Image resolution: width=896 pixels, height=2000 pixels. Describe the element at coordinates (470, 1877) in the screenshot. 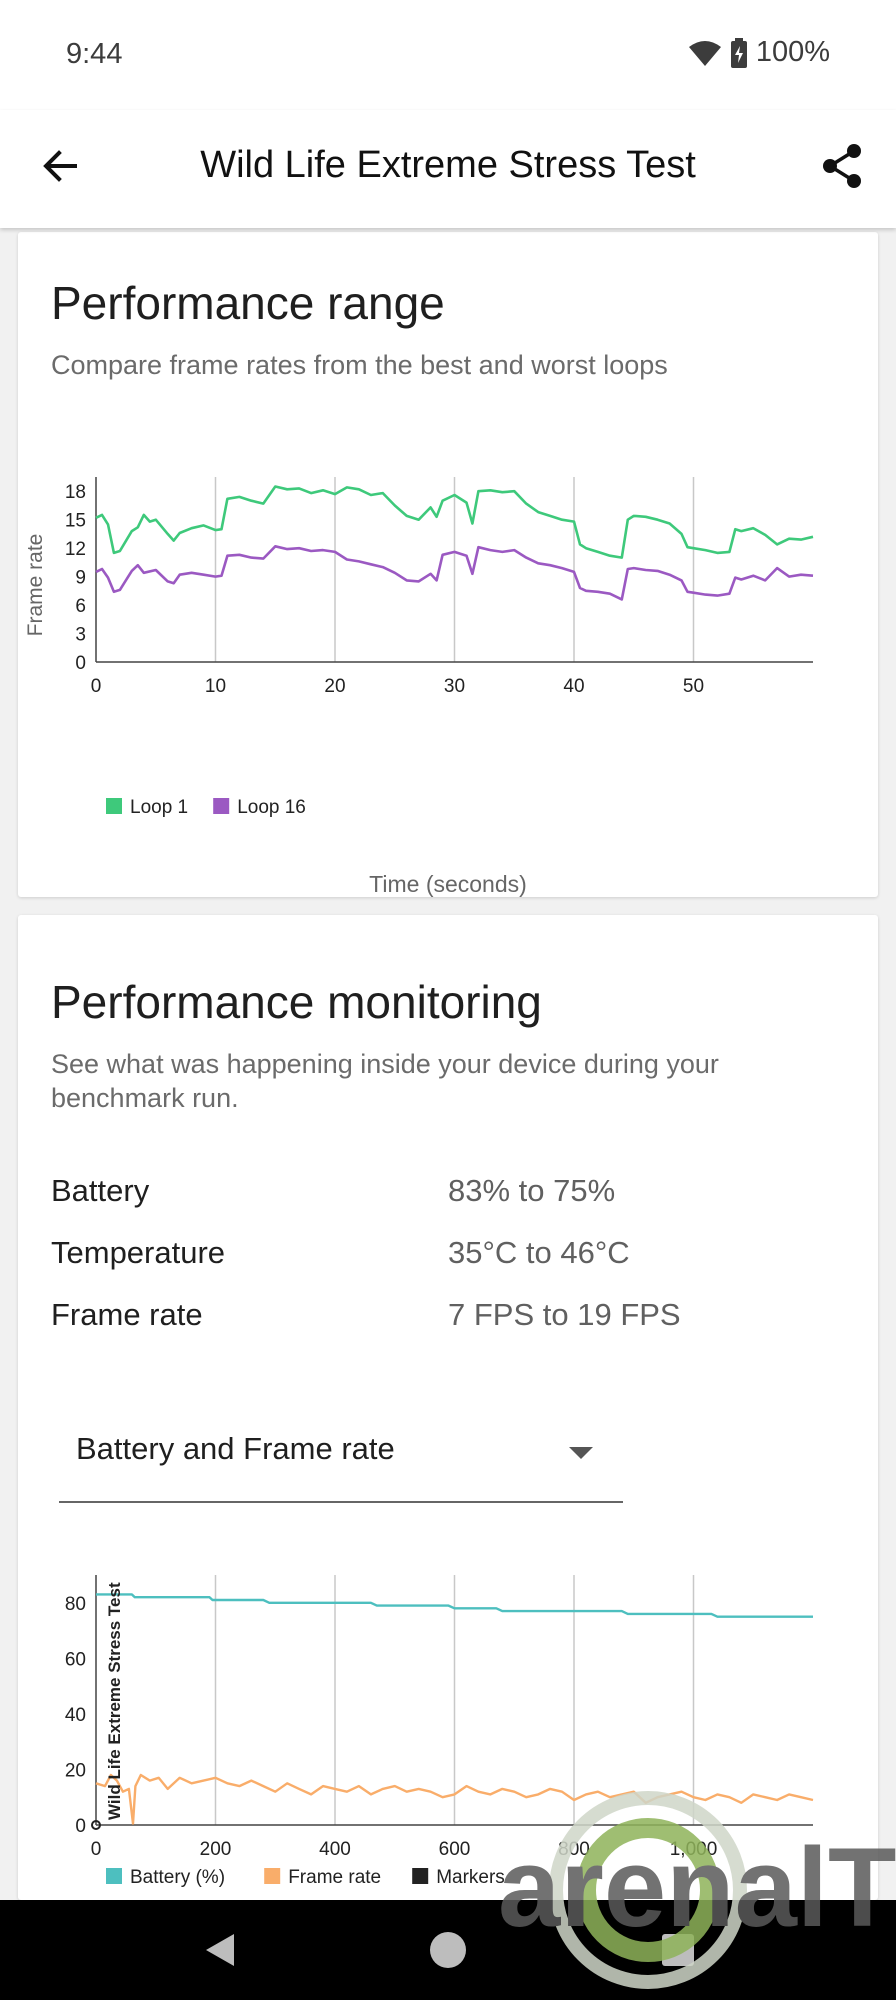

I see `legend-label: Markers` at that location.